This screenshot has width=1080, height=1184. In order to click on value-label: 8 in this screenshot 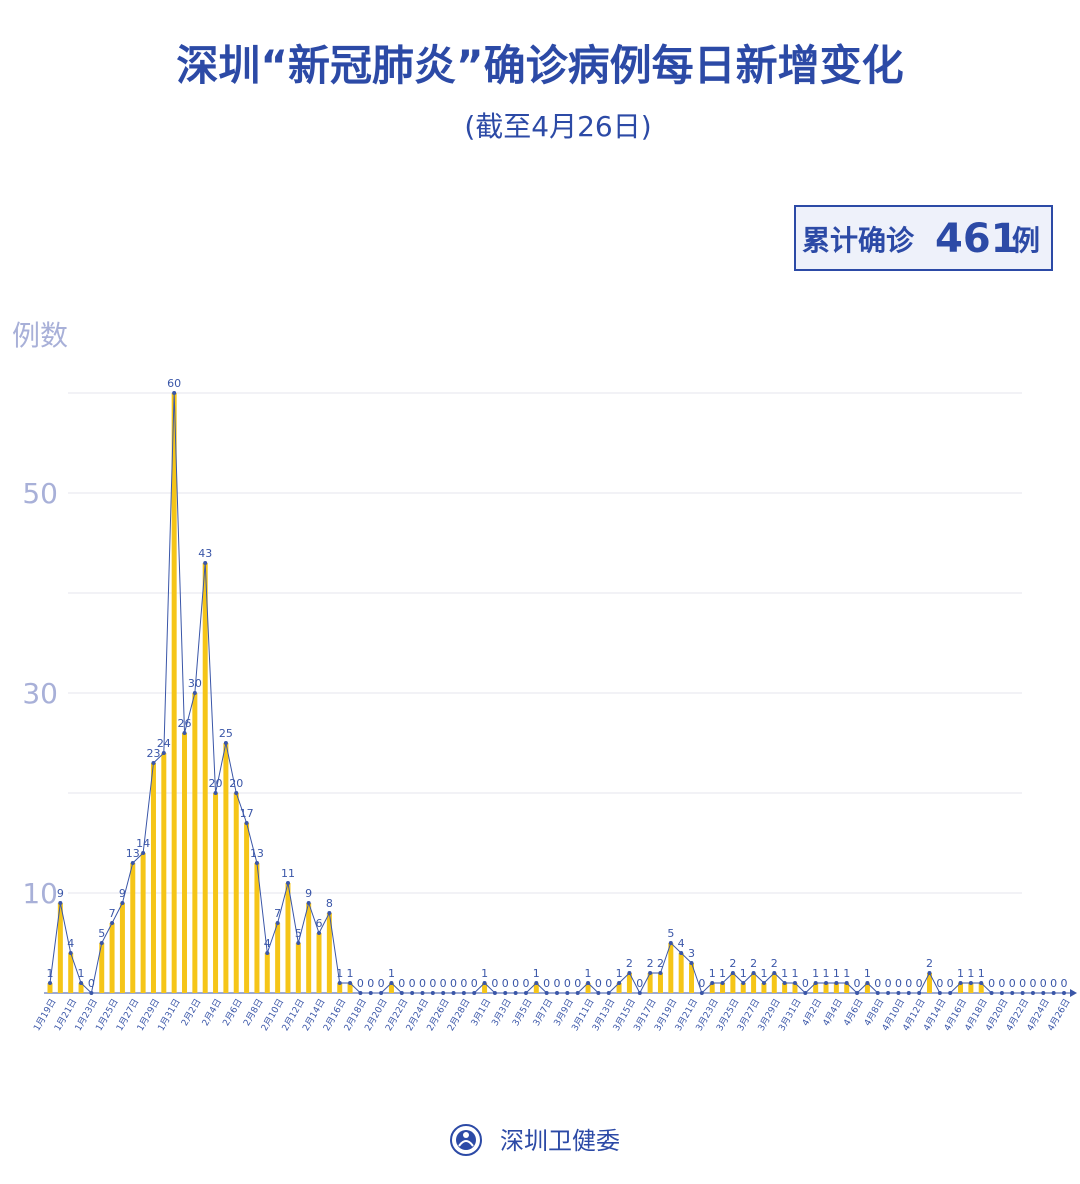, I will do `click(329, 903)`.